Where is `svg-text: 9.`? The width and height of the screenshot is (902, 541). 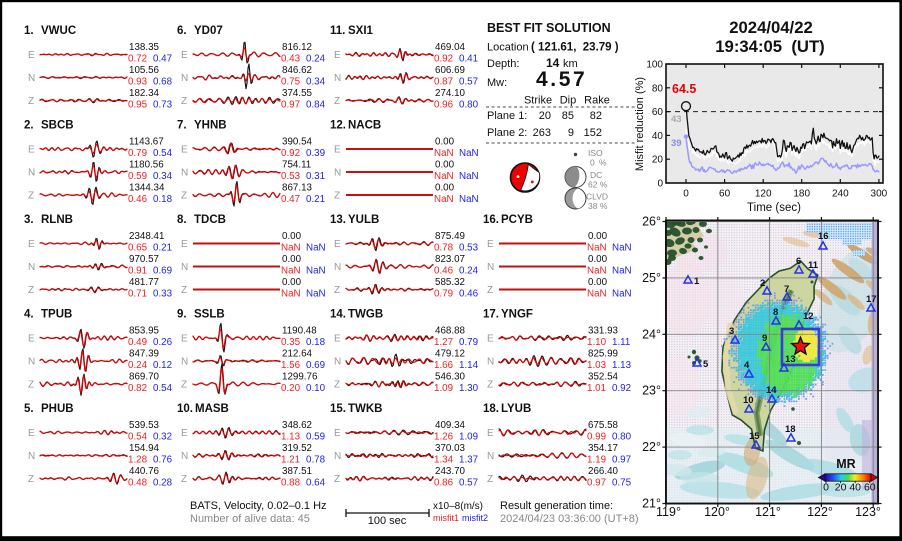 svg-text: 9. is located at coordinates (182, 315).